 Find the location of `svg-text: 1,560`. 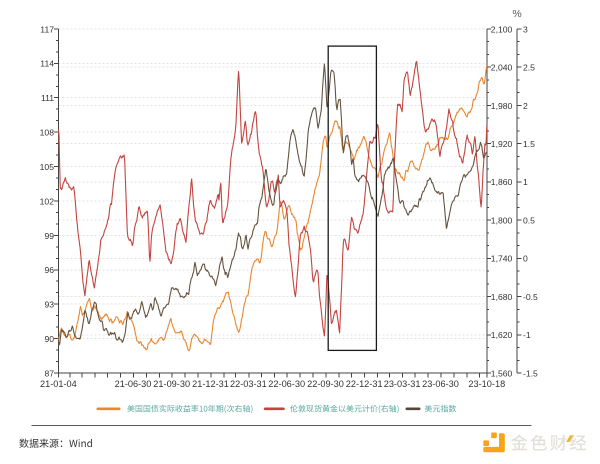

svg-text: 1,560 is located at coordinates (502, 373).